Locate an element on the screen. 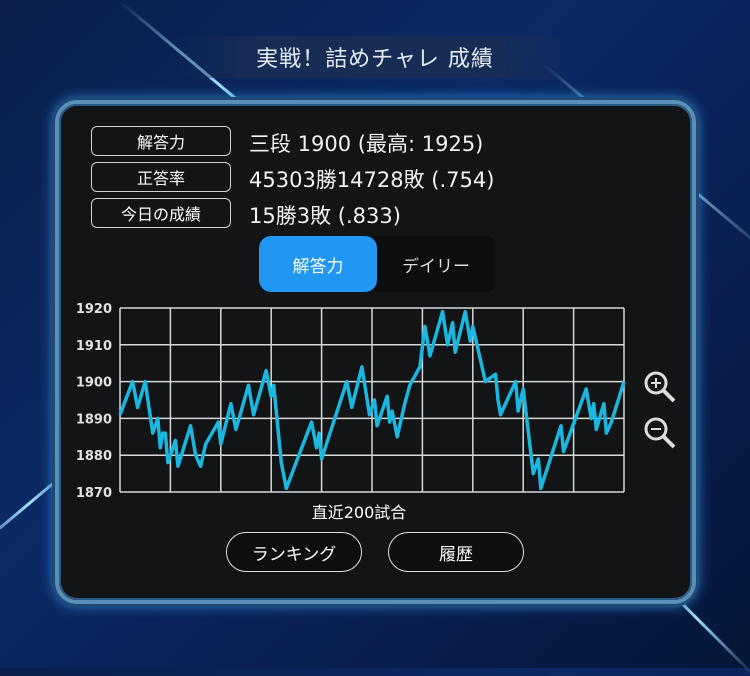 Image resolution: width=750 pixels, height=676 pixels. y-tick-label: 1880 is located at coordinates (94, 456).